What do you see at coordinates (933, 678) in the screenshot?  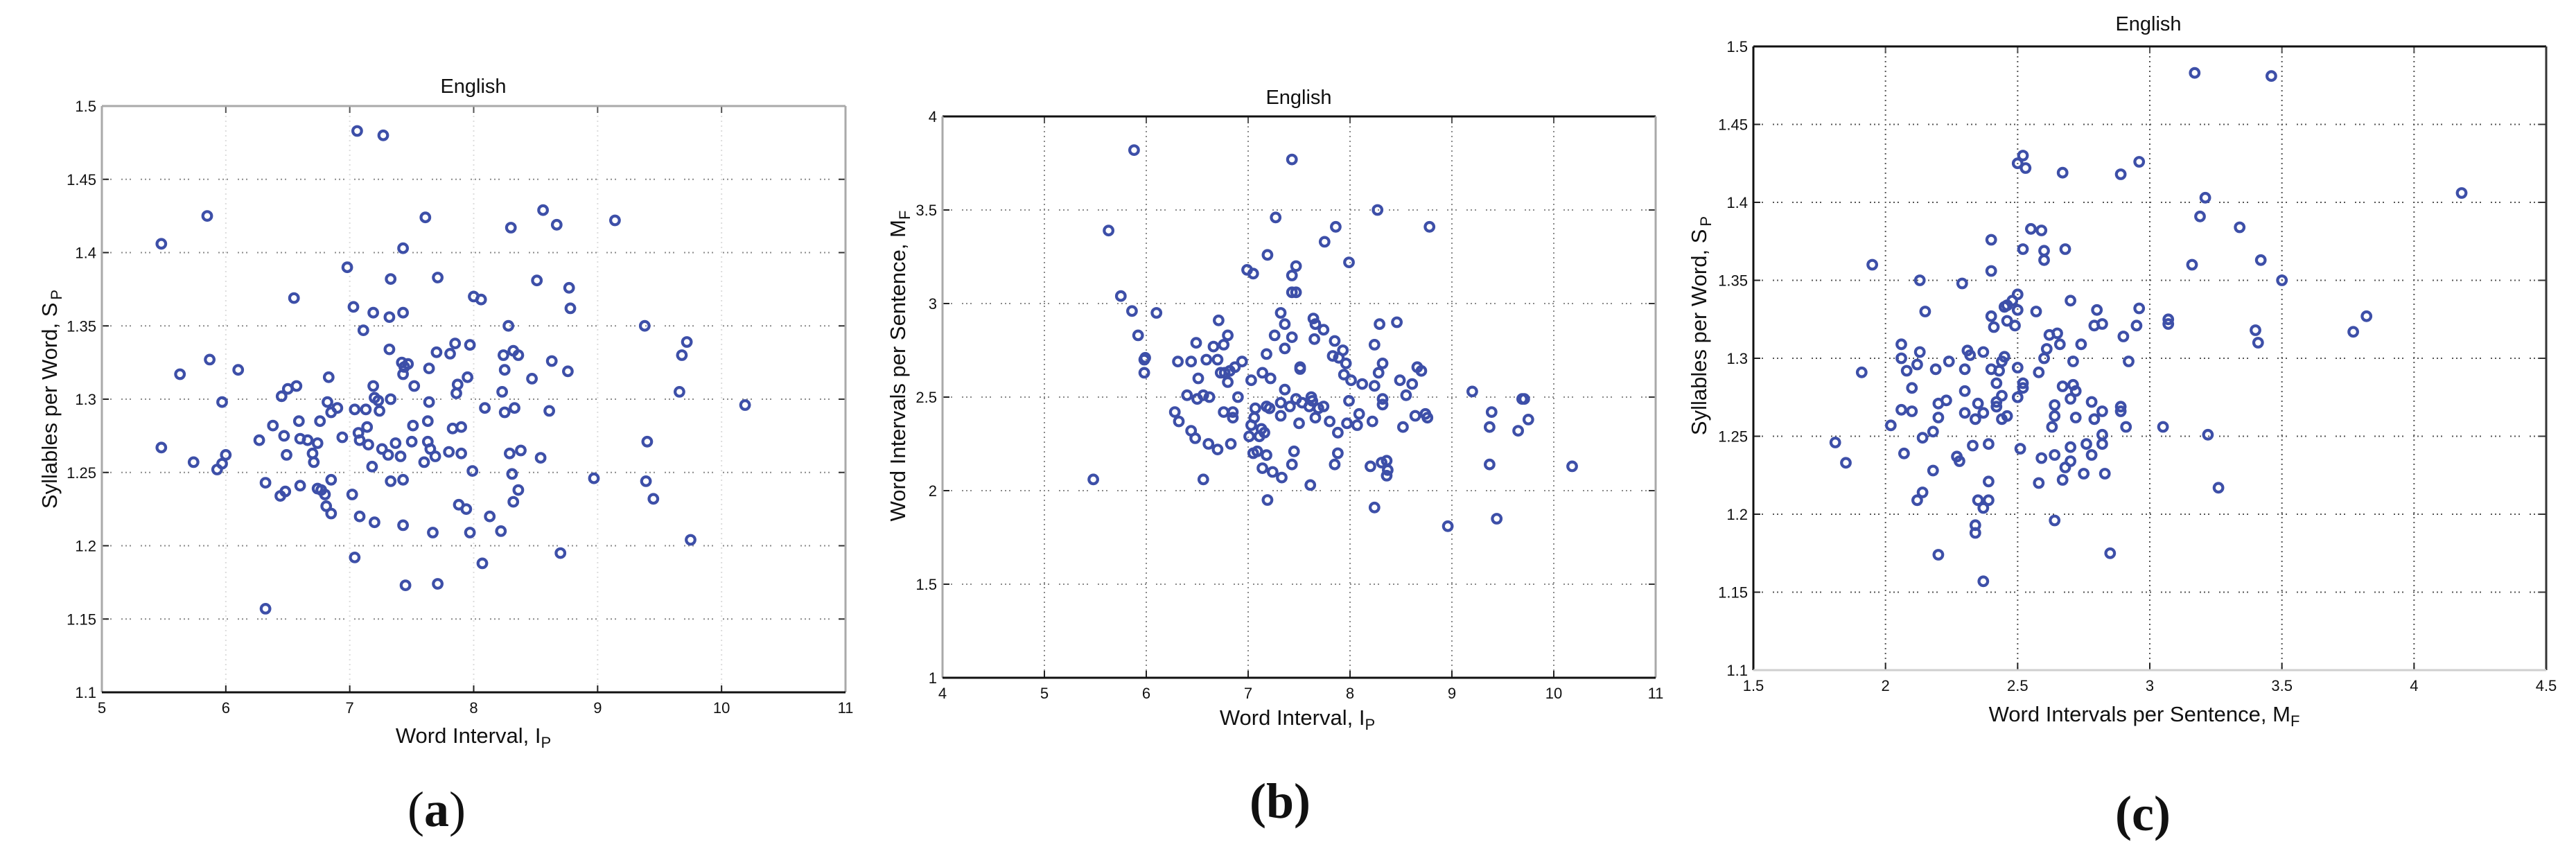 I see `y-tick-label: 1` at bounding box center [933, 678].